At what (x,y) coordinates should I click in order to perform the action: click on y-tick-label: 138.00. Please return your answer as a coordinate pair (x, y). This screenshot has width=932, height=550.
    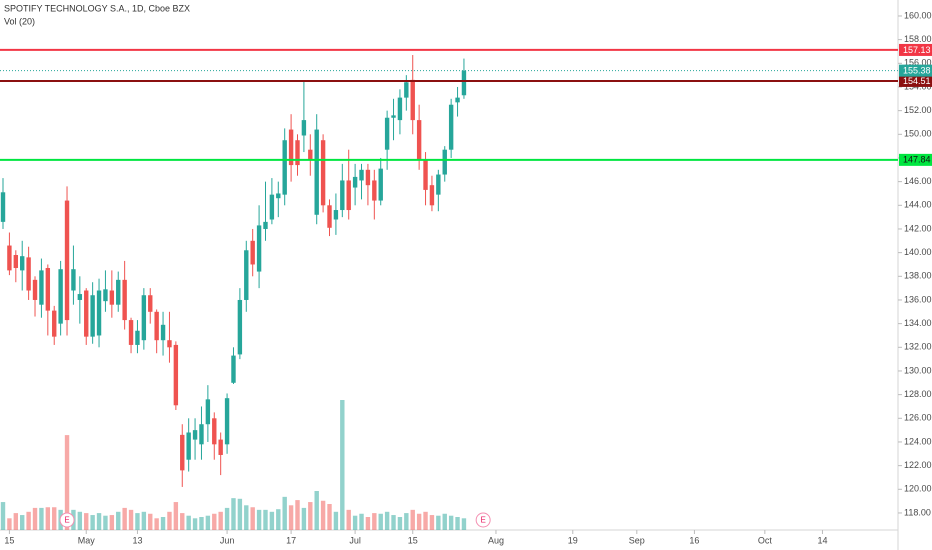
    Looking at the image, I should click on (918, 276).